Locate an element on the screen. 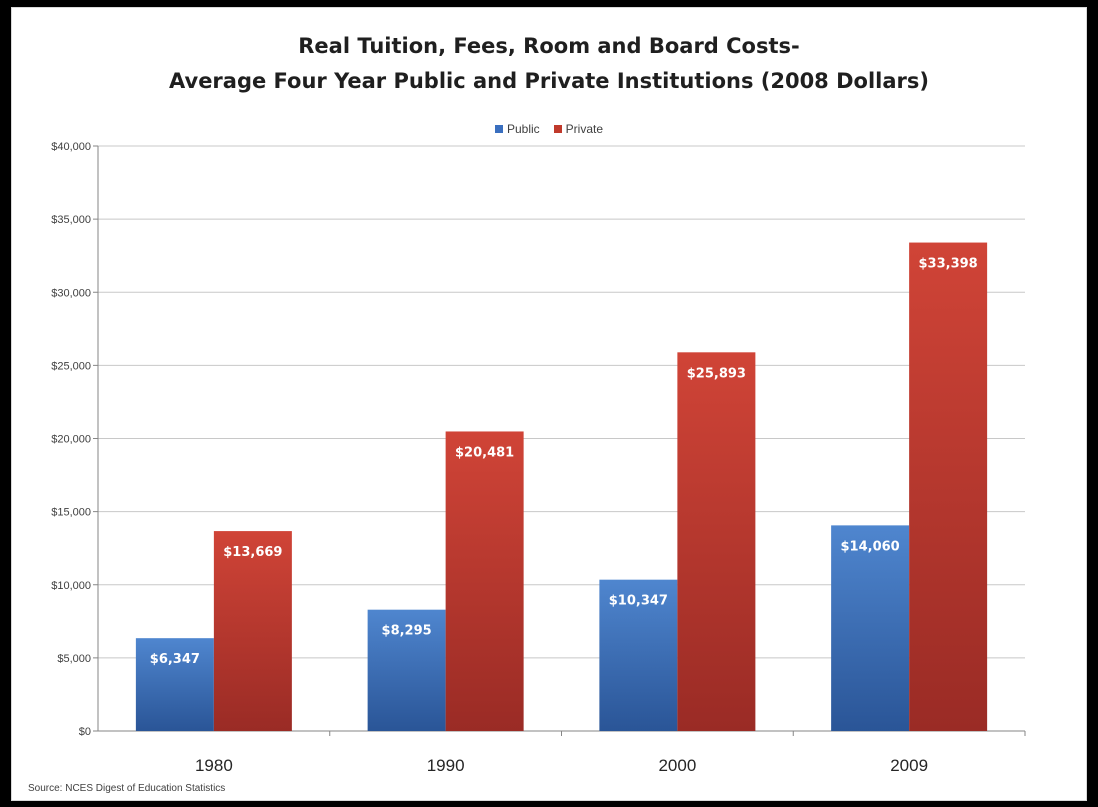 The height and width of the screenshot is (807, 1098). y-tick-label: $15,000 is located at coordinates (71, 513).